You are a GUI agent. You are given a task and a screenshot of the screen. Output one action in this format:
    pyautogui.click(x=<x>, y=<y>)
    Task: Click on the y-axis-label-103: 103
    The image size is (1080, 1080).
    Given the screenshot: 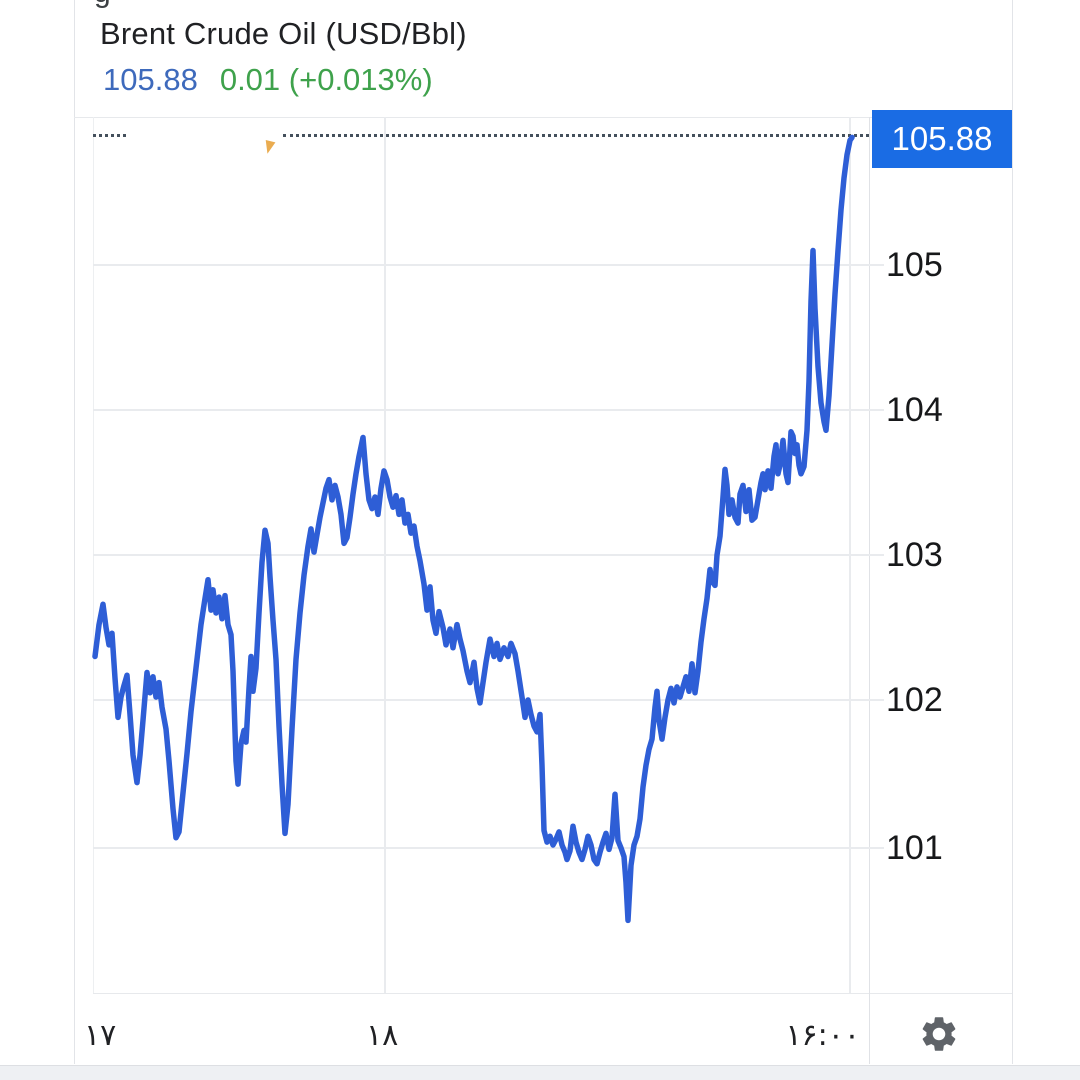 What is the action you would take?
    pyautogui.click(x=914, y=555)
    